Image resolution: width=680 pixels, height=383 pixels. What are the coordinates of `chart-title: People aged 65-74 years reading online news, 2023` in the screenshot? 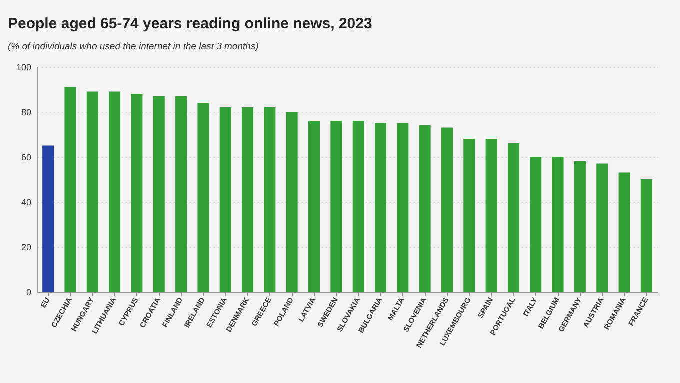 It's located at (190, 24).